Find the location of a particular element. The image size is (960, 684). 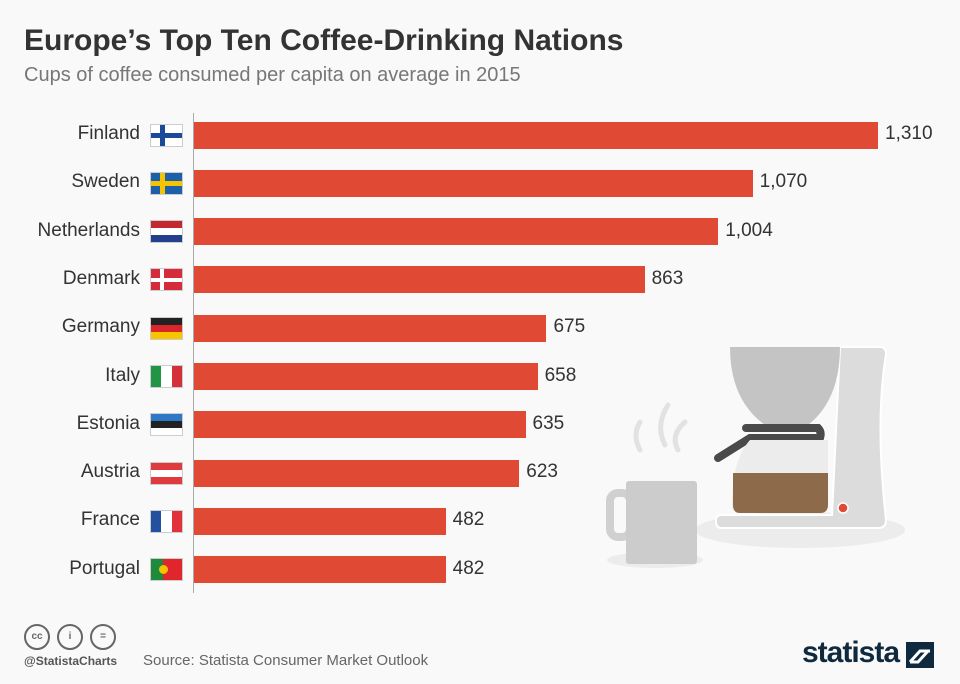

category-label: Germany is located at coordinates (100, 327).